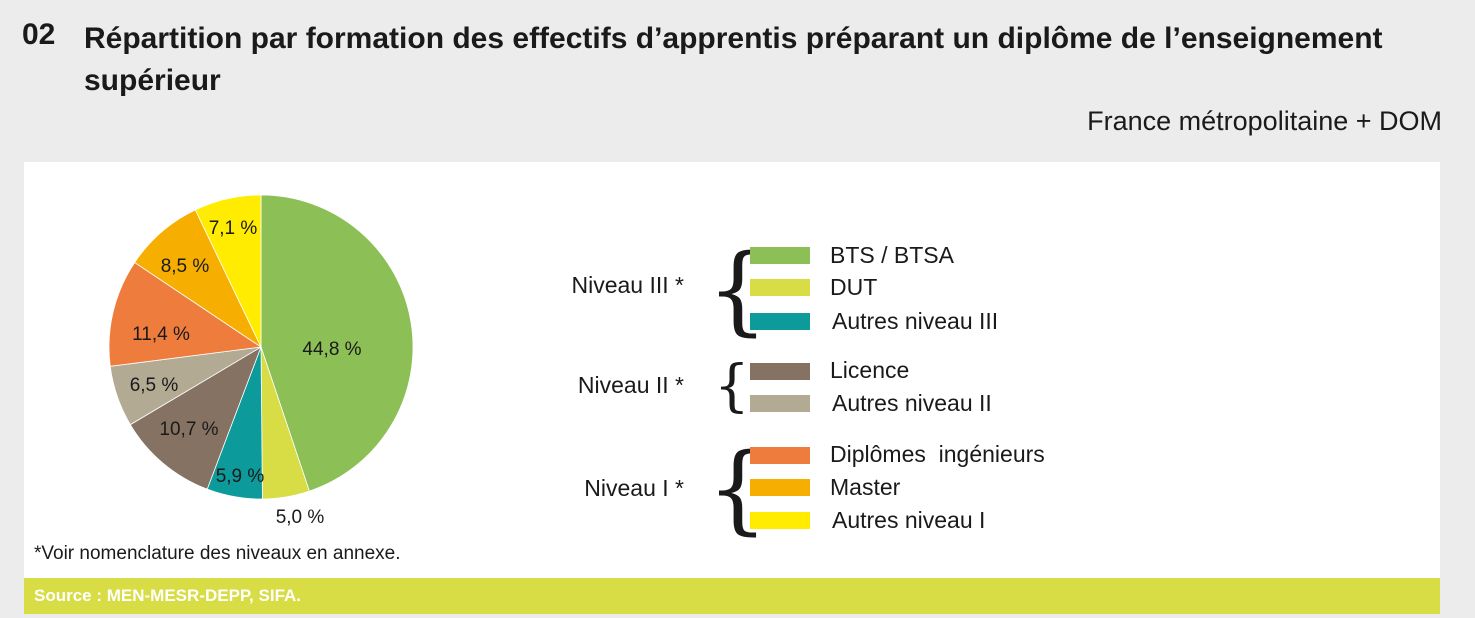 The image size is (1475, 618). What do you see at coordinates (39, 34) in the screenshot?
I see `figure-number: 02` at bounding box center [39, 34].